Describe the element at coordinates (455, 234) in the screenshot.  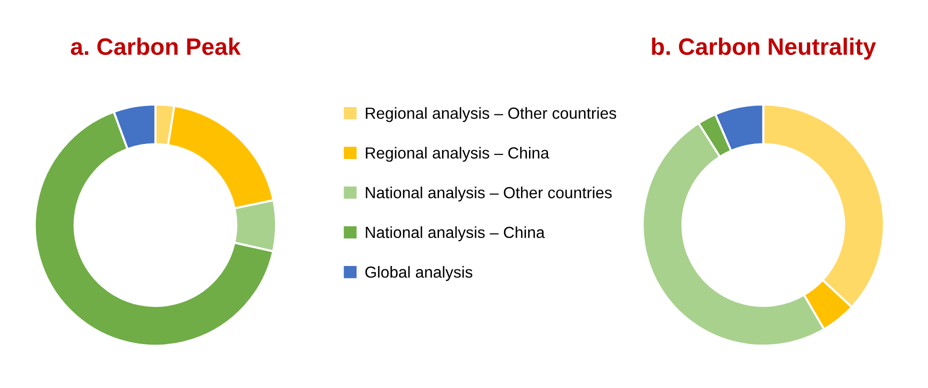
I see `legend-label: National analysis – China` at that location.